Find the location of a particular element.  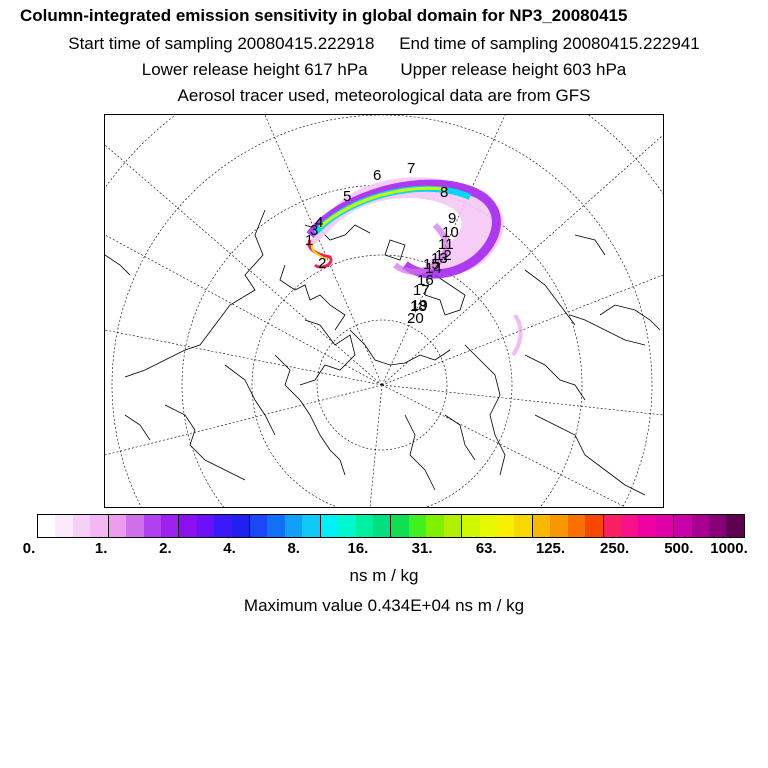

colorbar-tick-labels: 0. 1. 2. 4. 8. 16. 31. 63. 125. 250. 500. 1000. is located at coordinates (384, 550).